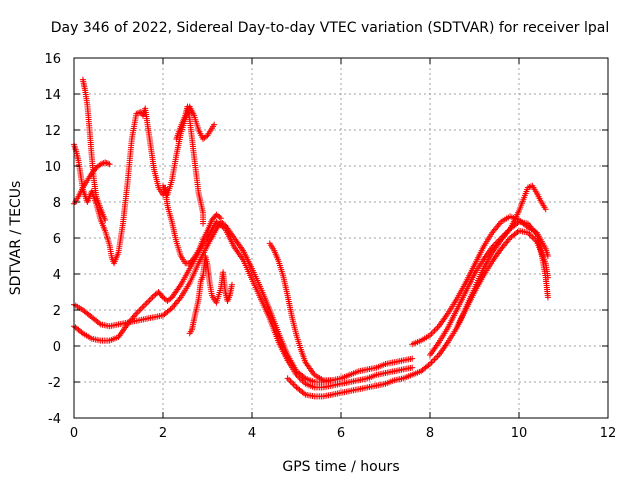 The image size is (640, 480). What do you see at coordinates (57, 347) in the screenshot?
I see `y-tick-label: 0` at bounding box center [57, 347].